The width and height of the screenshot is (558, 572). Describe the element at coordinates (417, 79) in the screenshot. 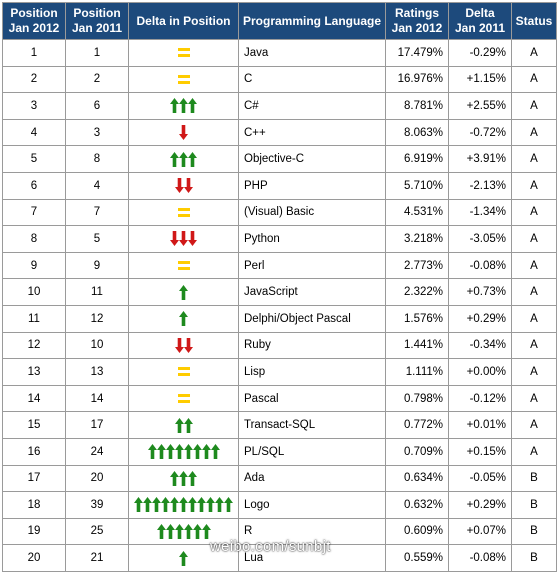

I see `rating-value: 16.976%` at that location.